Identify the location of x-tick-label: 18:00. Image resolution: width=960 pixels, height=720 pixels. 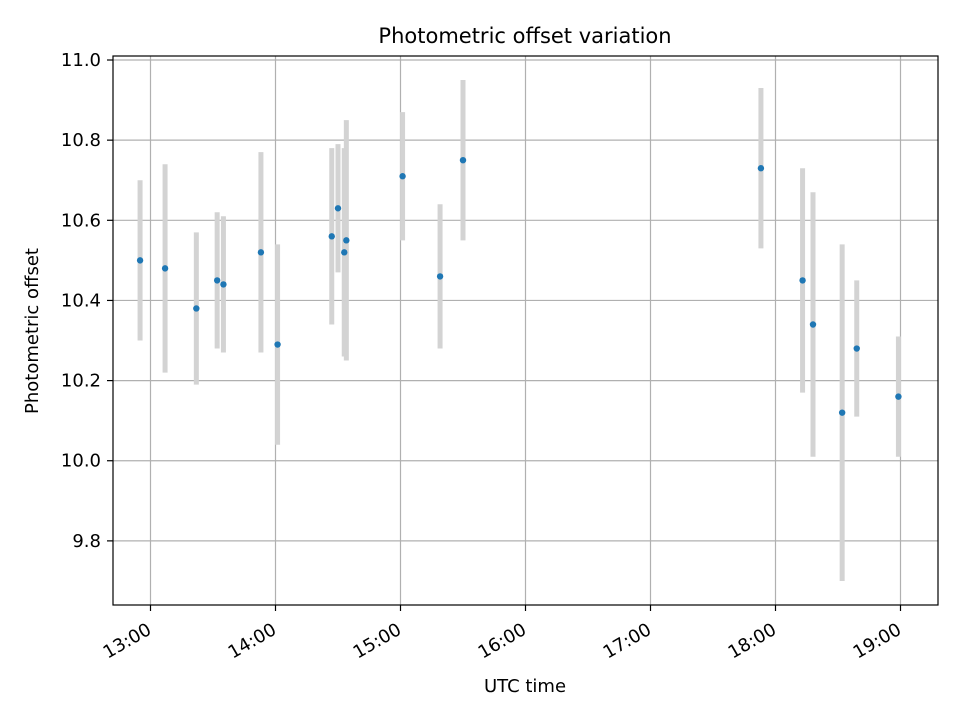
(752, 641).